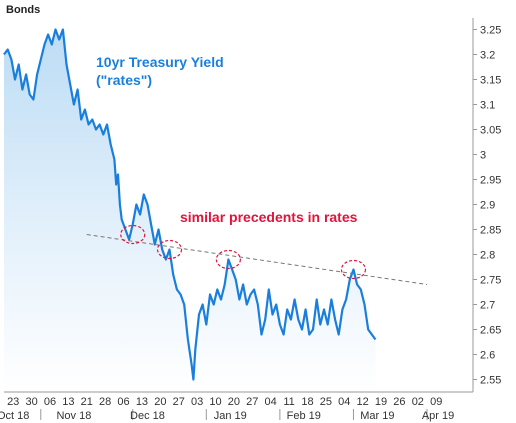  I want to click on y-tick-label: 2.95, so click(490, 181).